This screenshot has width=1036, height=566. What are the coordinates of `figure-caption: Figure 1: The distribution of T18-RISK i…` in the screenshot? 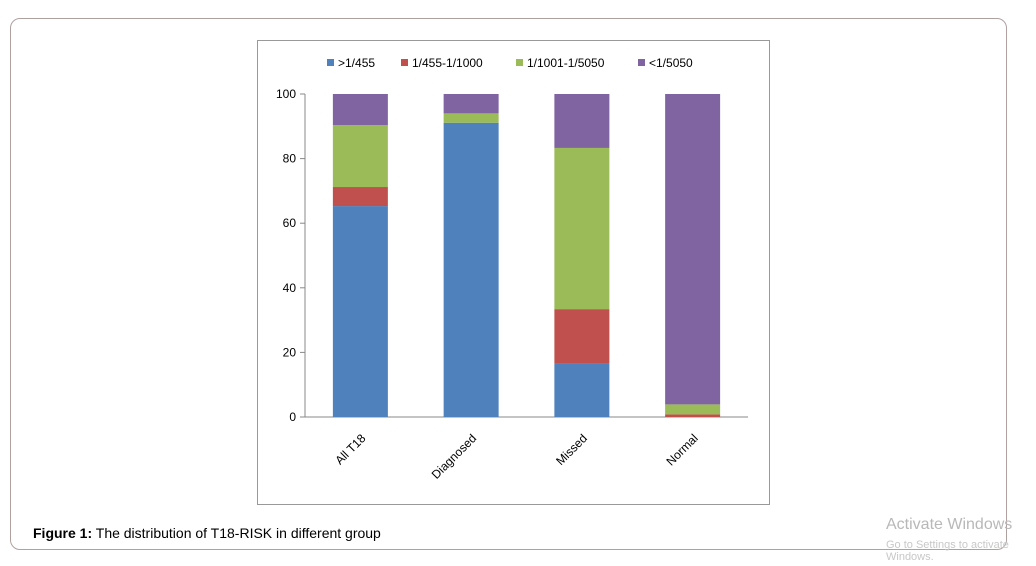 It's located at (207, 533).